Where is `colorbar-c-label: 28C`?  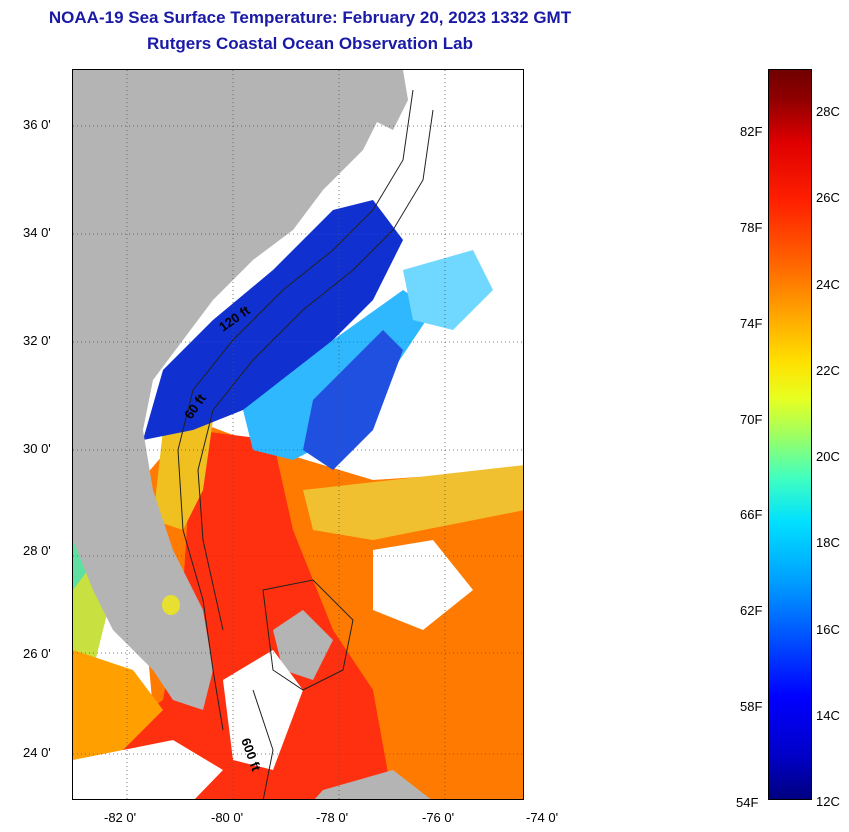 colorbar-c-label: 28C is located at coordinates (828, 111).